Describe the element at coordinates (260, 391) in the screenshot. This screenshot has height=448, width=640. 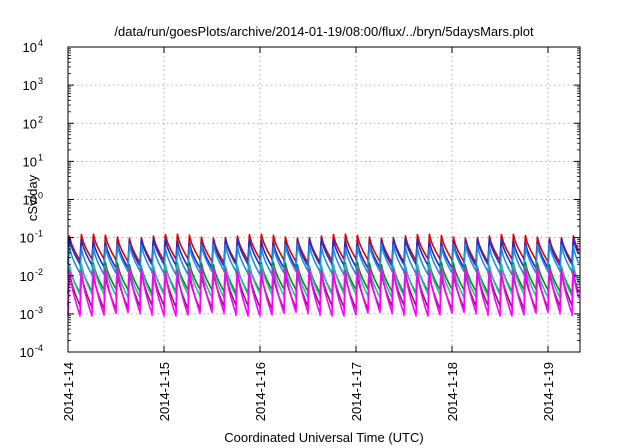
I see `x-tick-label: 2014-1-16` at that location.